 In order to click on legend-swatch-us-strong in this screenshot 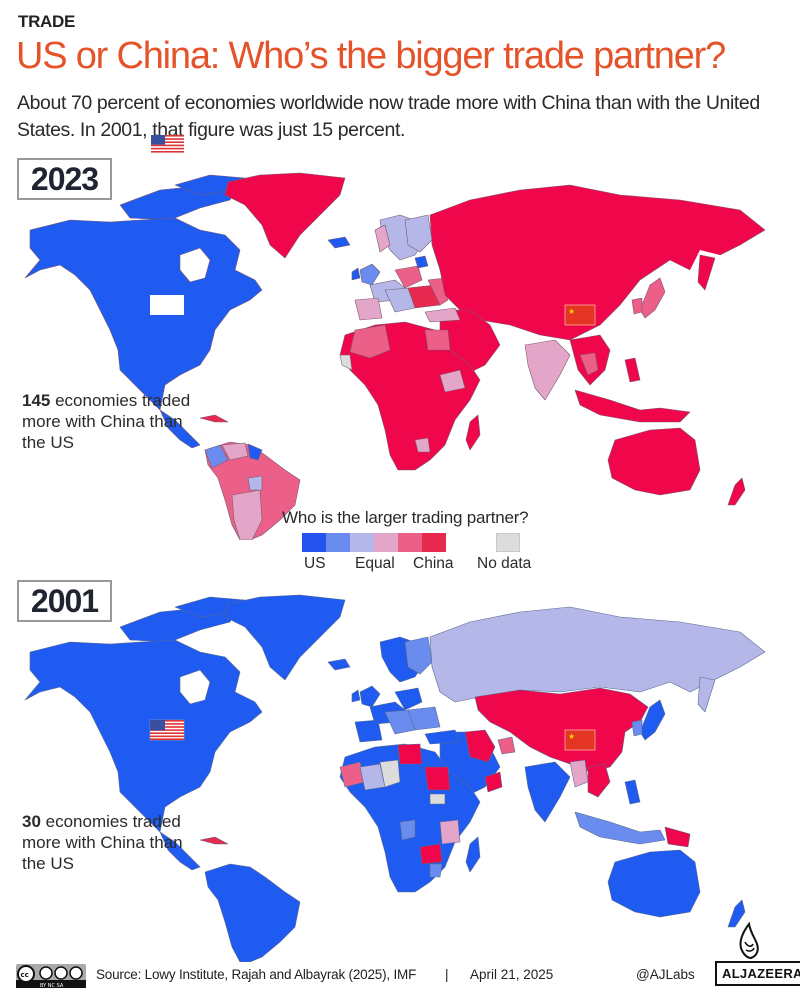, I will do `click(314, 542)`.